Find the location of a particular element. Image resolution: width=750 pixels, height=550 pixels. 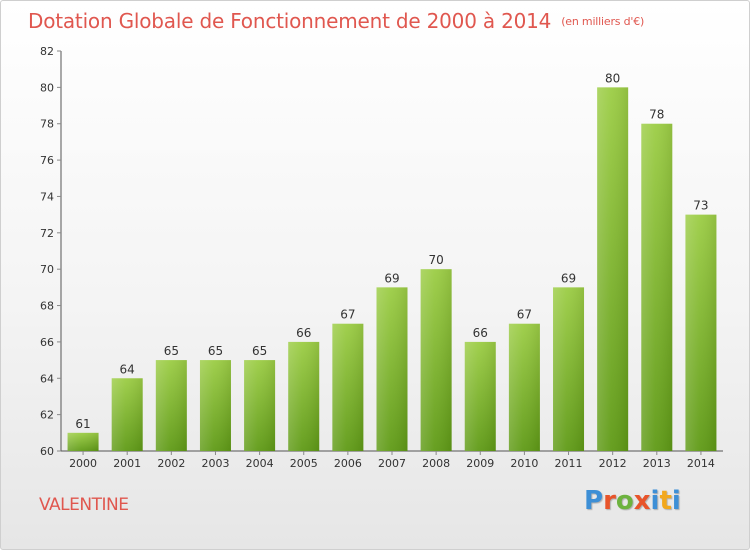

logo-letter: x is located at coordinates (642, 501).